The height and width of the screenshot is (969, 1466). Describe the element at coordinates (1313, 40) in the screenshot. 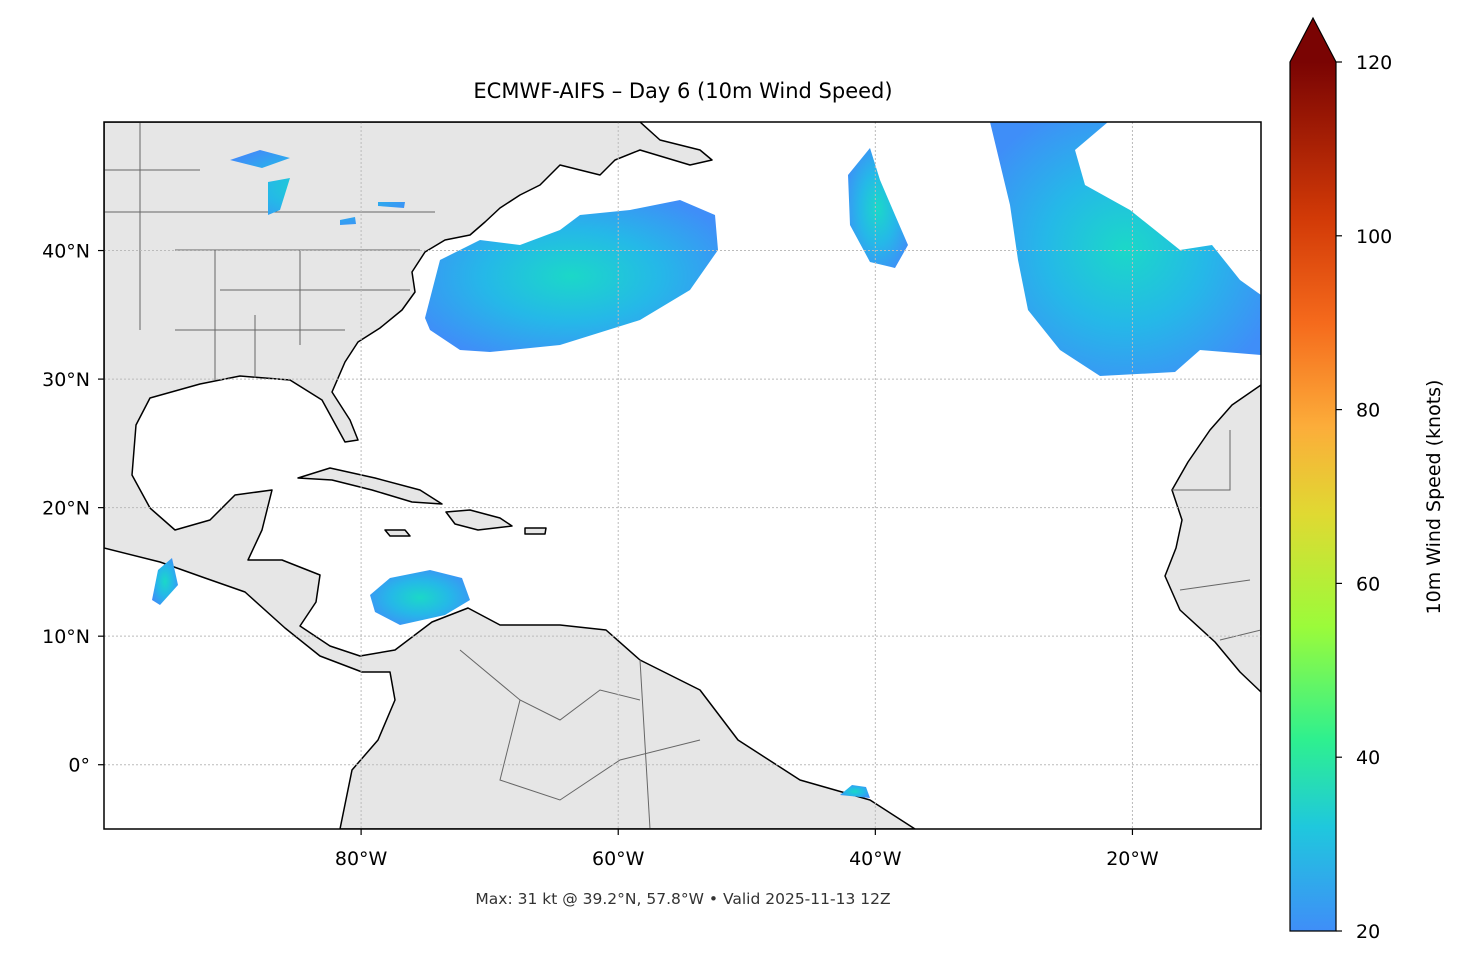

I see `colorbar-extend` at that location.